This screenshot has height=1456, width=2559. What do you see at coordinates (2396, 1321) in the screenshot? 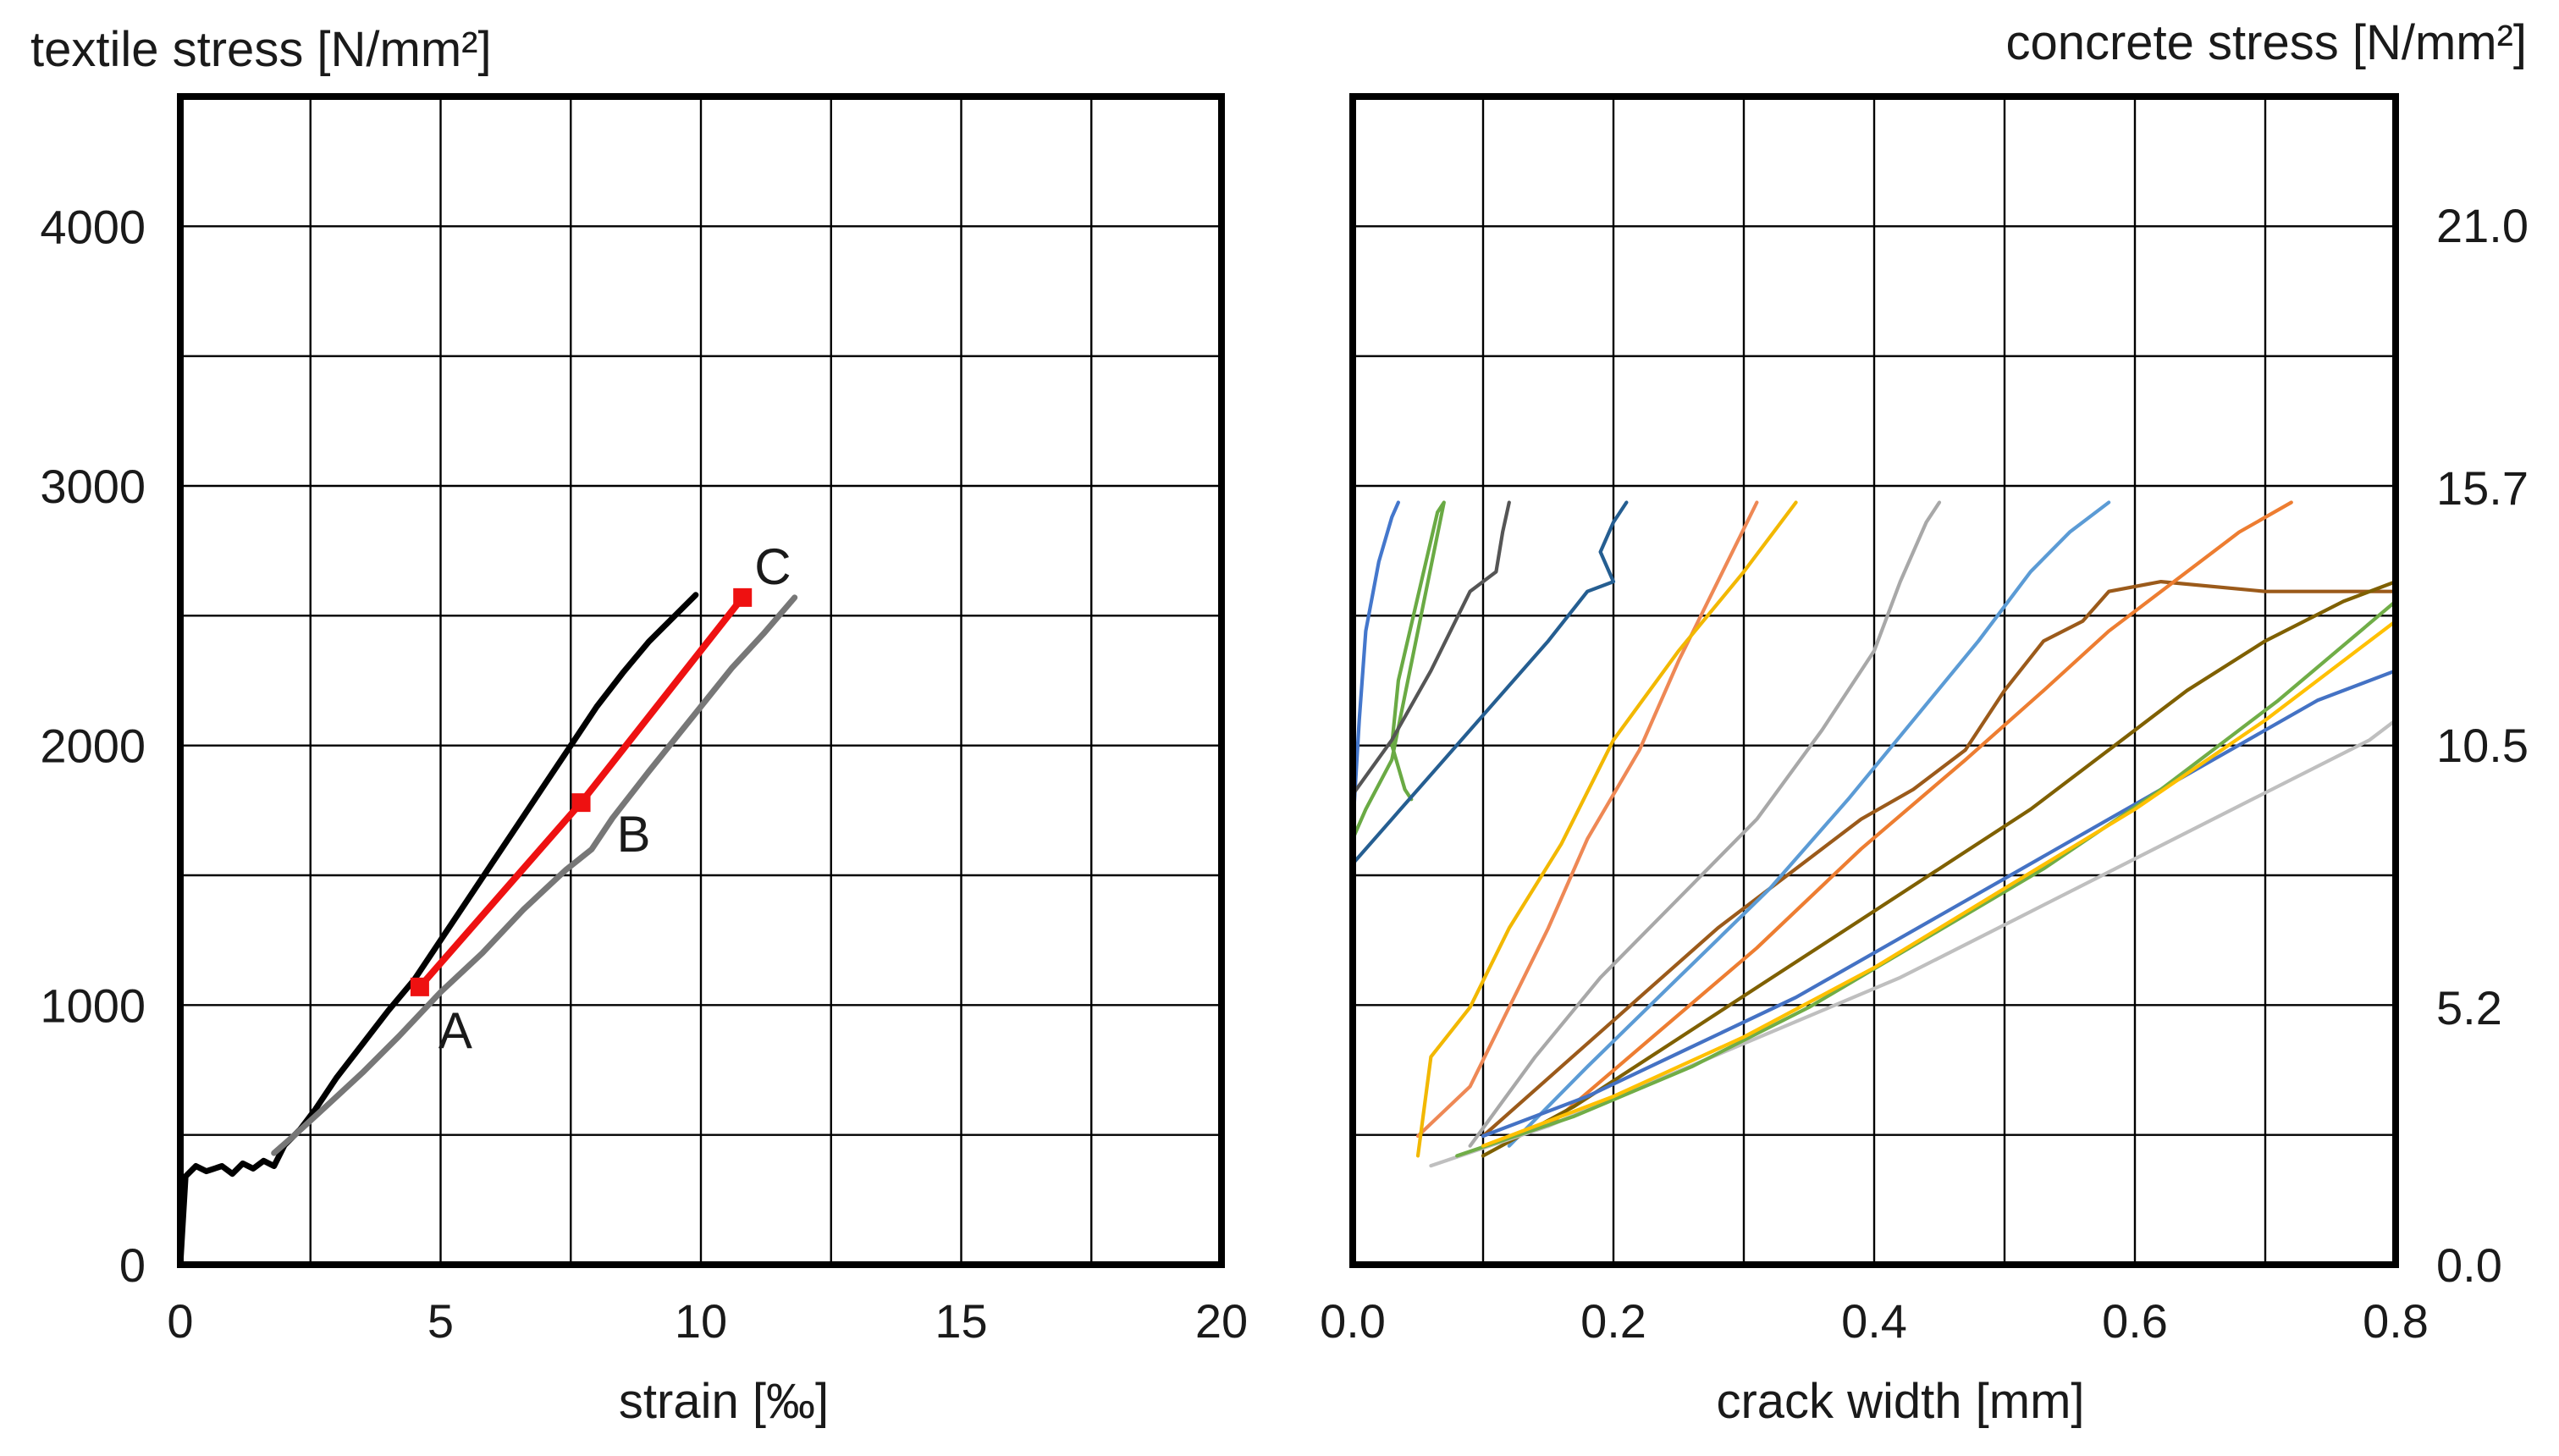
I see `x-tick-label: 0.8` at bounding box center [2396, 1321].